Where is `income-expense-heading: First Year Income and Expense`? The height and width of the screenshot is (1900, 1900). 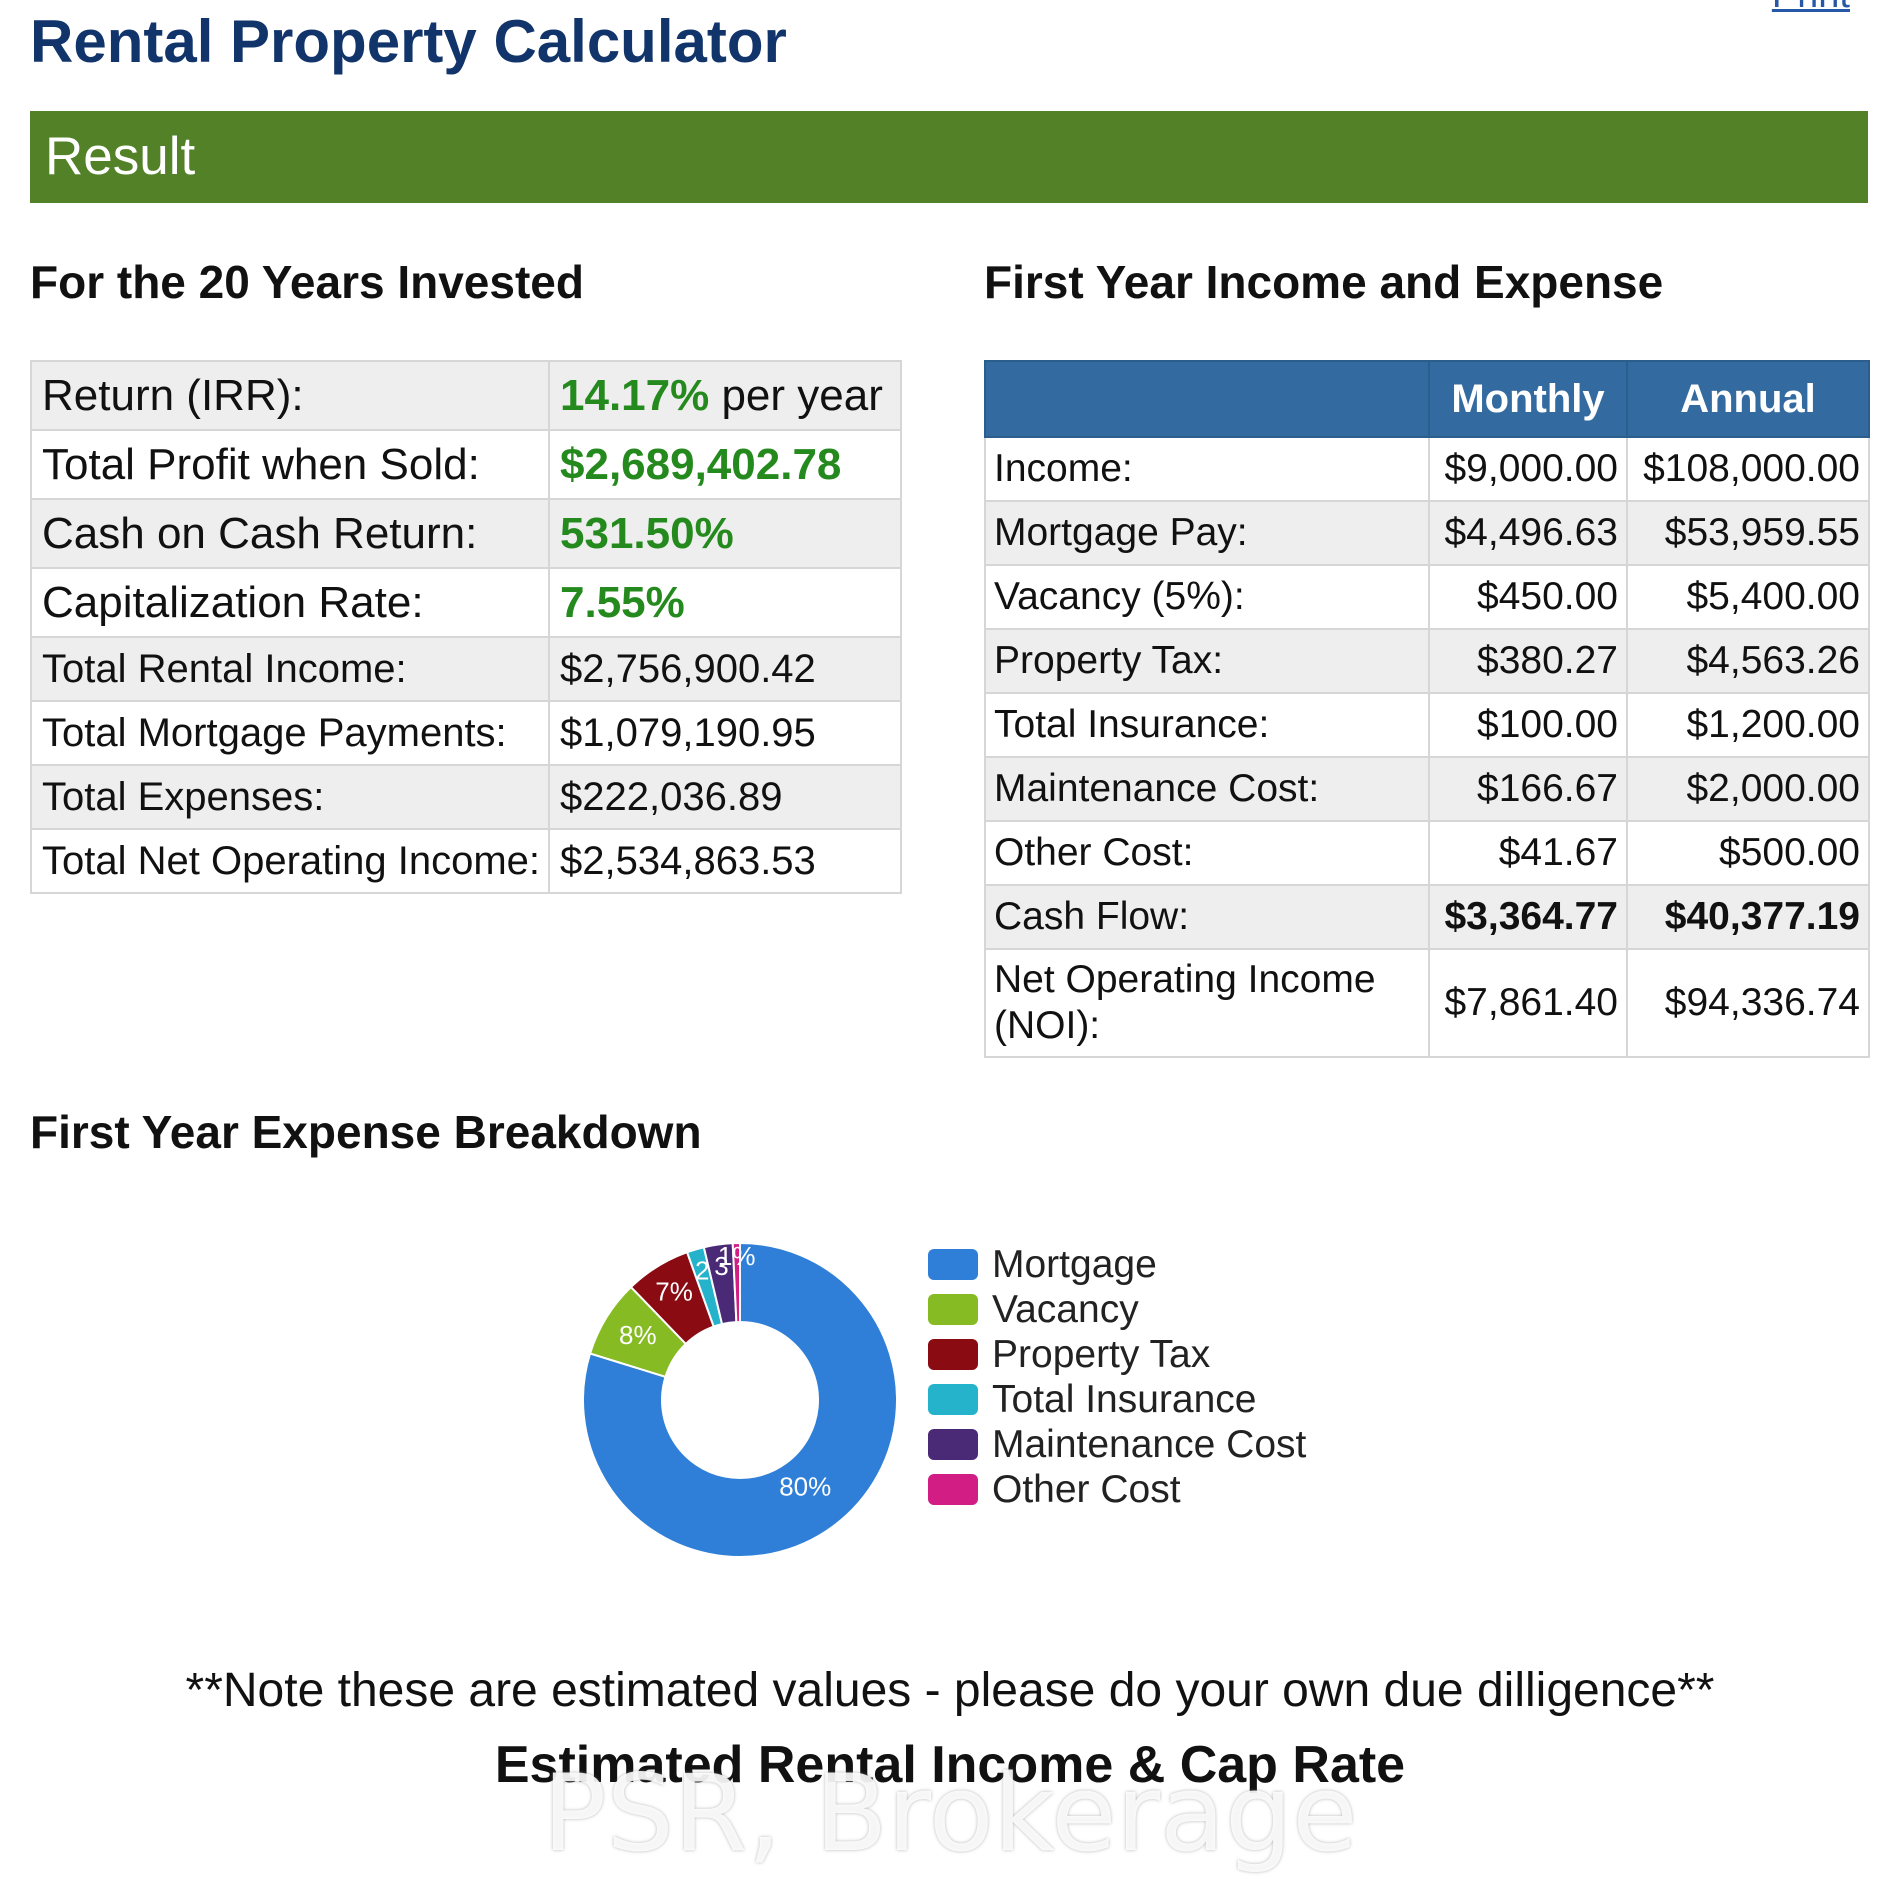 income-expense-heading: First Year Income and Expense is located at coordinates (1324, 282).